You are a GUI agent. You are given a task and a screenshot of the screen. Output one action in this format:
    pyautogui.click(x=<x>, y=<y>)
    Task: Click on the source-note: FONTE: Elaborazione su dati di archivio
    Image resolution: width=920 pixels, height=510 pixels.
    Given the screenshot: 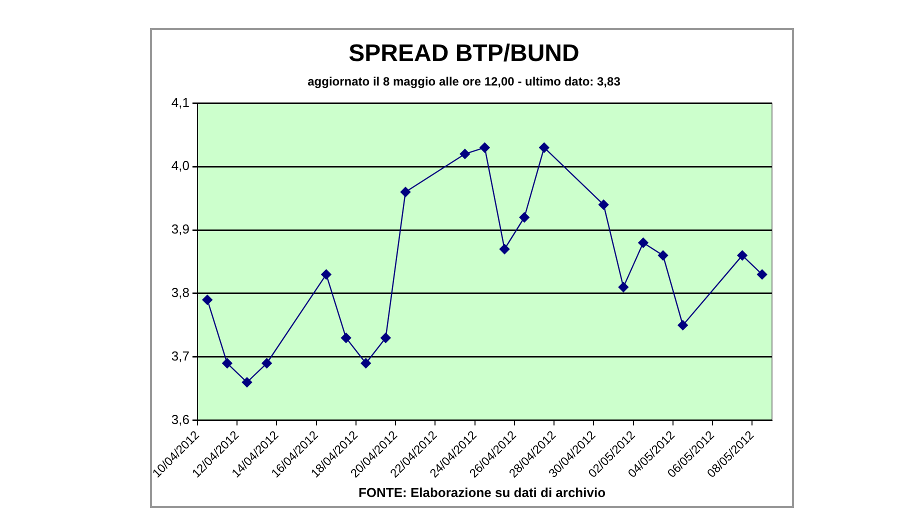 What is the action you would take?
    pyautogui.click(x=482, y=492)
    